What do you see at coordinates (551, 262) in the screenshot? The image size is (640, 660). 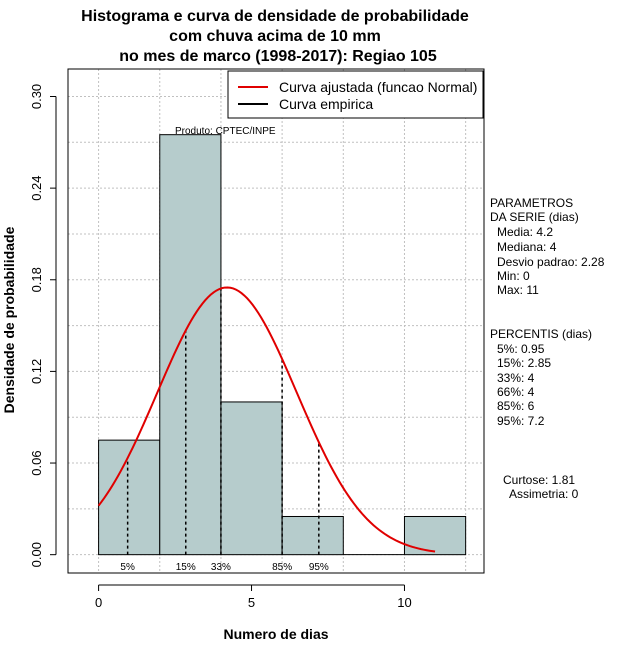 I see `param-desvio: Desvio padrao: 2.28` at bounding box center [551, 262].